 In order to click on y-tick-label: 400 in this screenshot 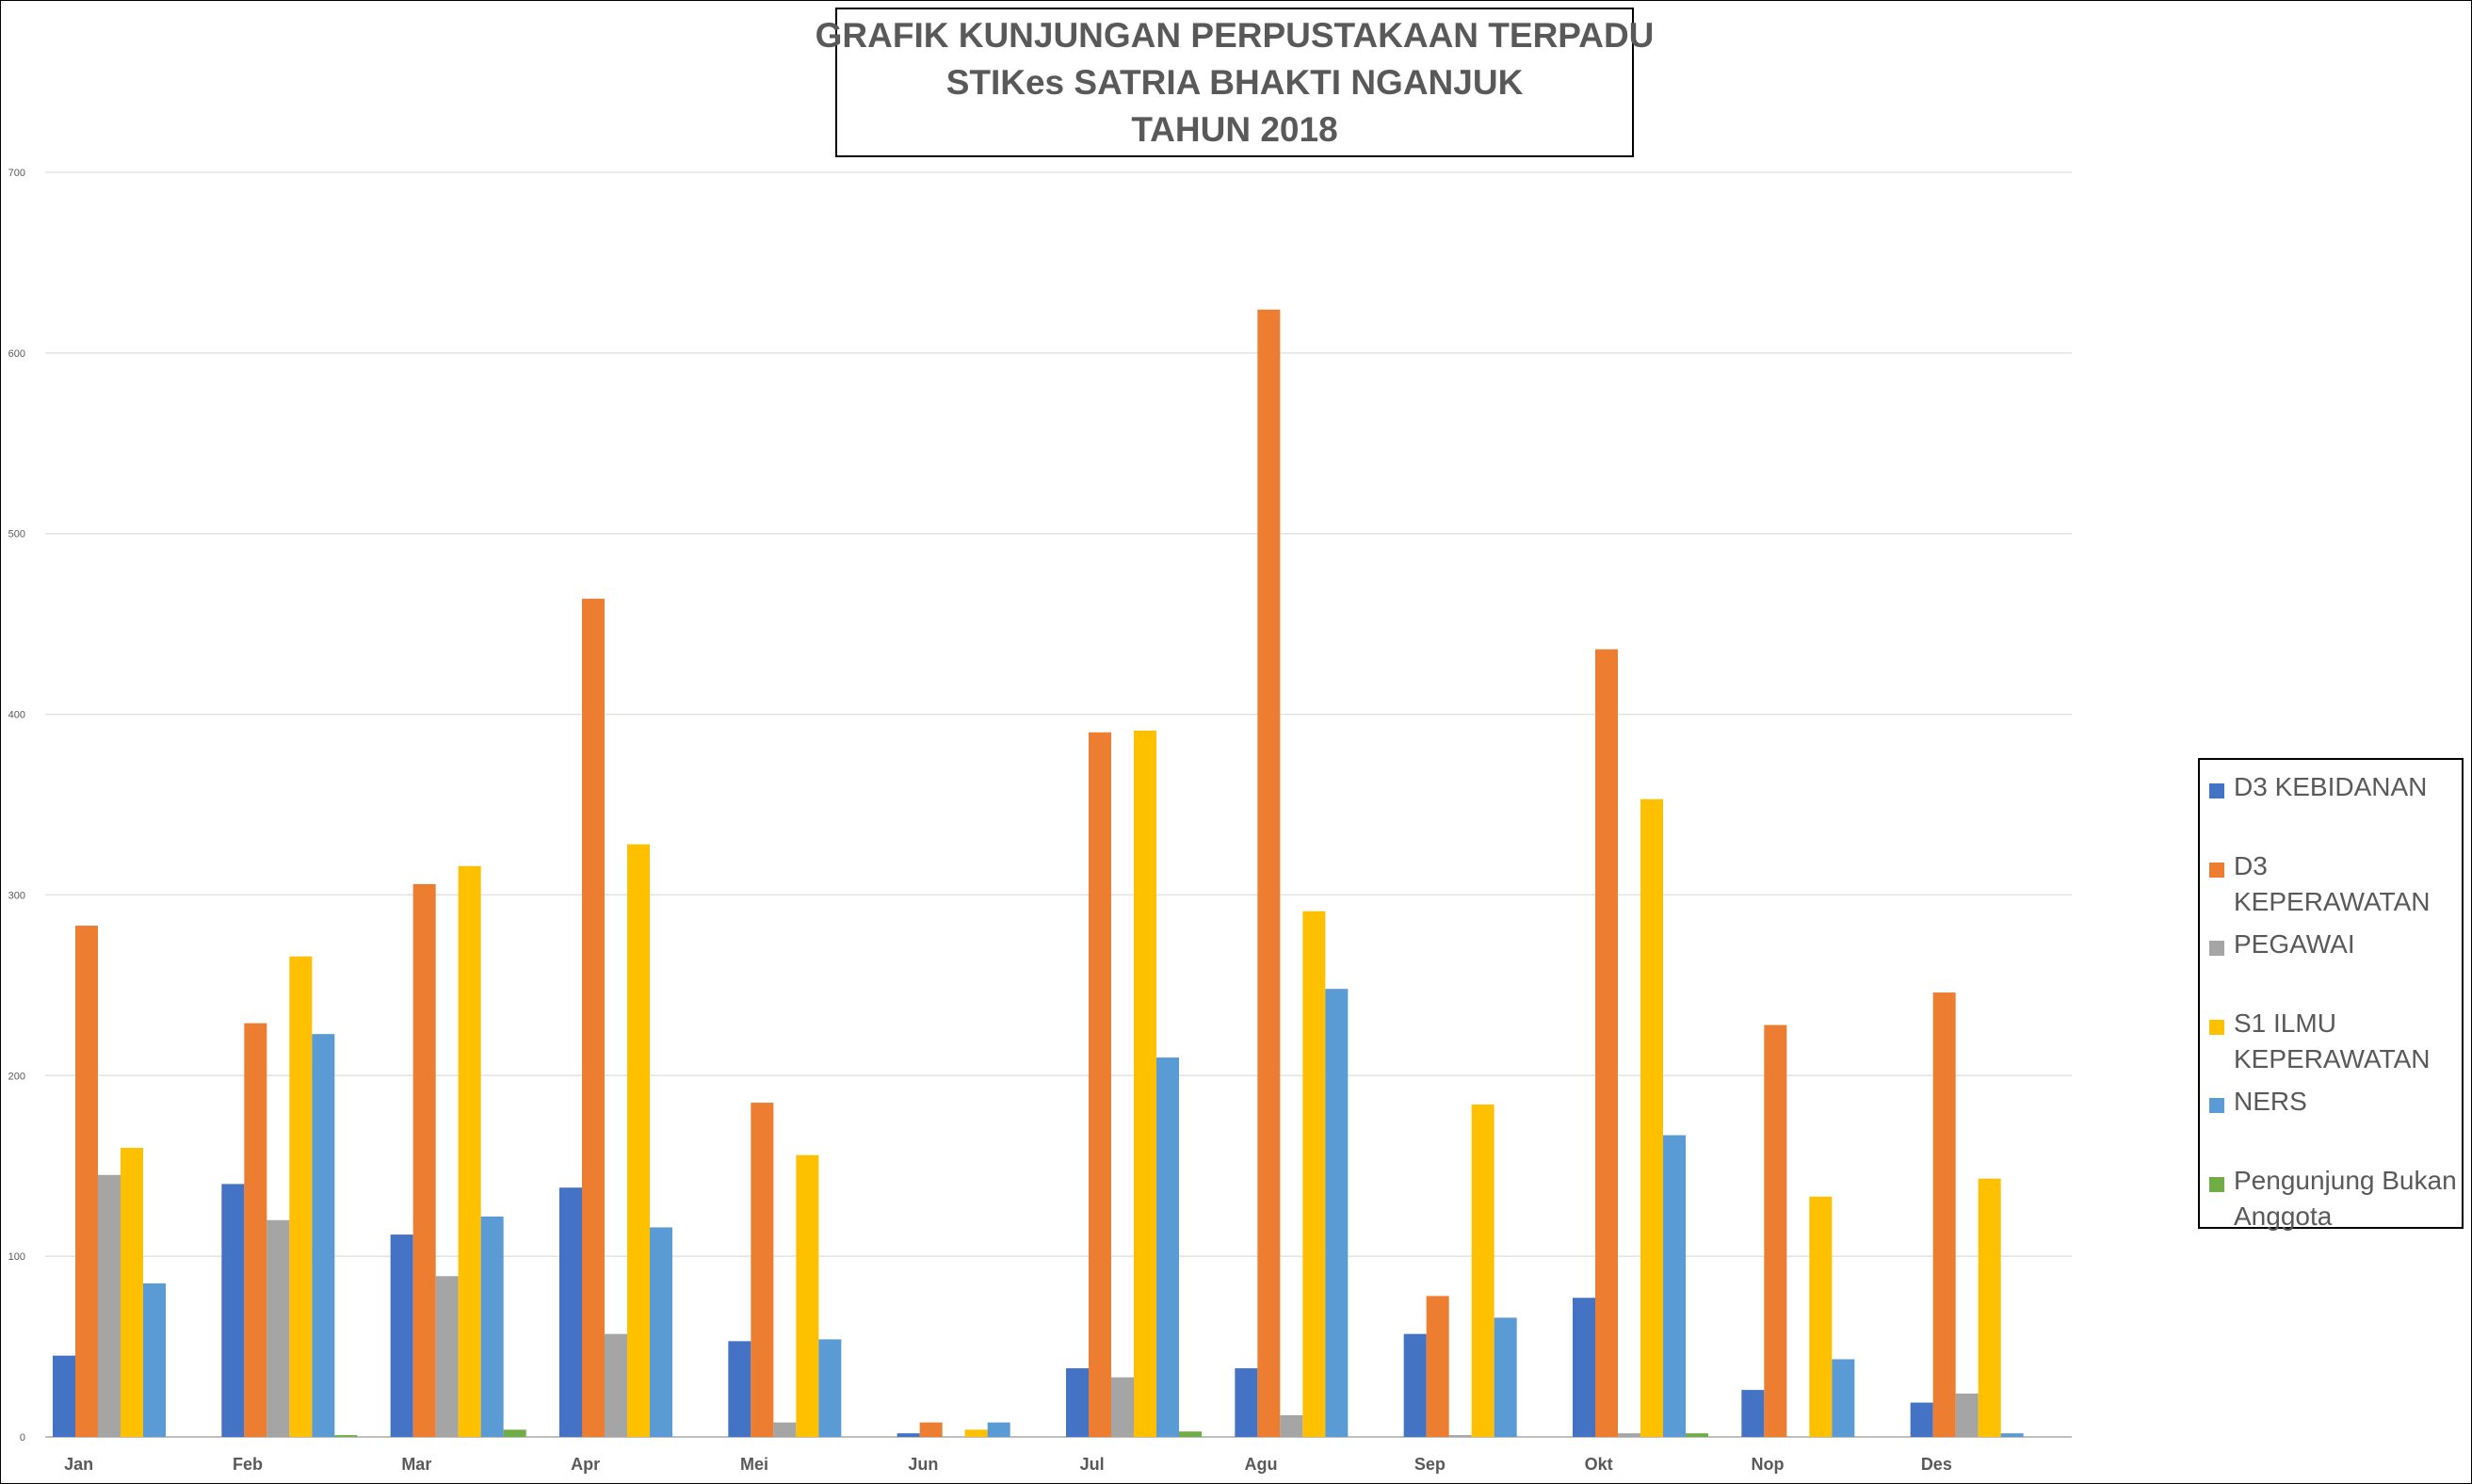, I will do `click(16, 715)`.